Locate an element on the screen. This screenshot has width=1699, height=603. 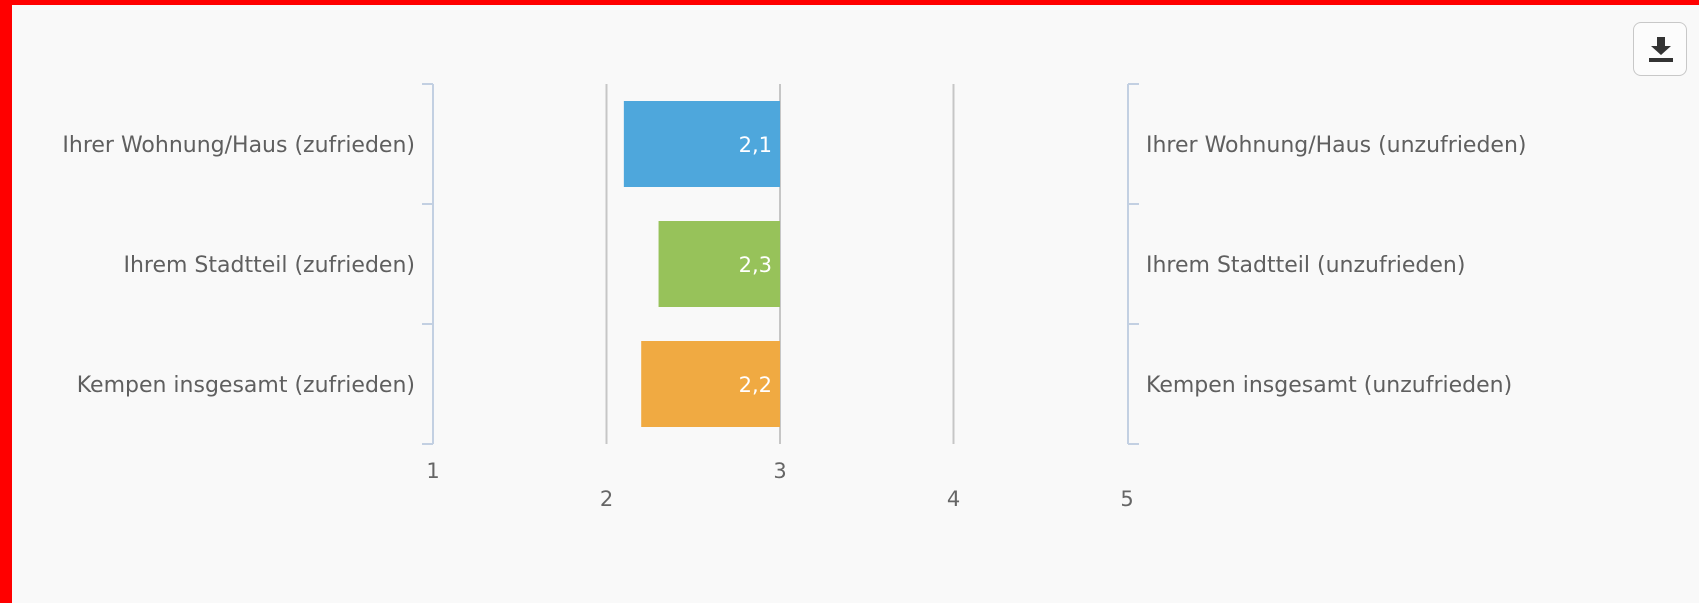
left-category-label-3: Kempen insgesamt (zufrieden) is located at coordinates (246, 385).